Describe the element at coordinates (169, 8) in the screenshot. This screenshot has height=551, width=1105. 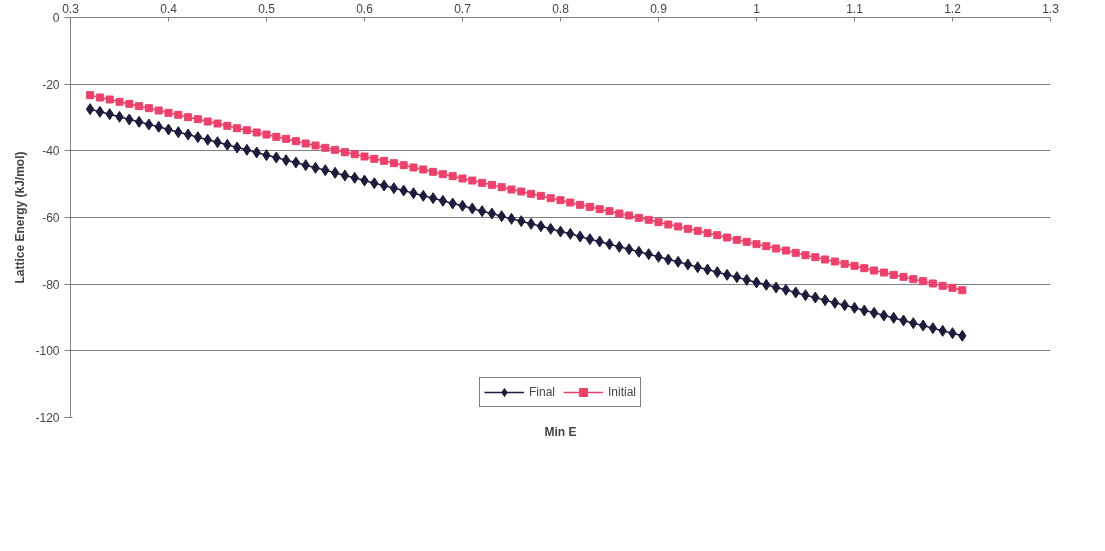
I see `x-tick-label: 0.4` at that location.